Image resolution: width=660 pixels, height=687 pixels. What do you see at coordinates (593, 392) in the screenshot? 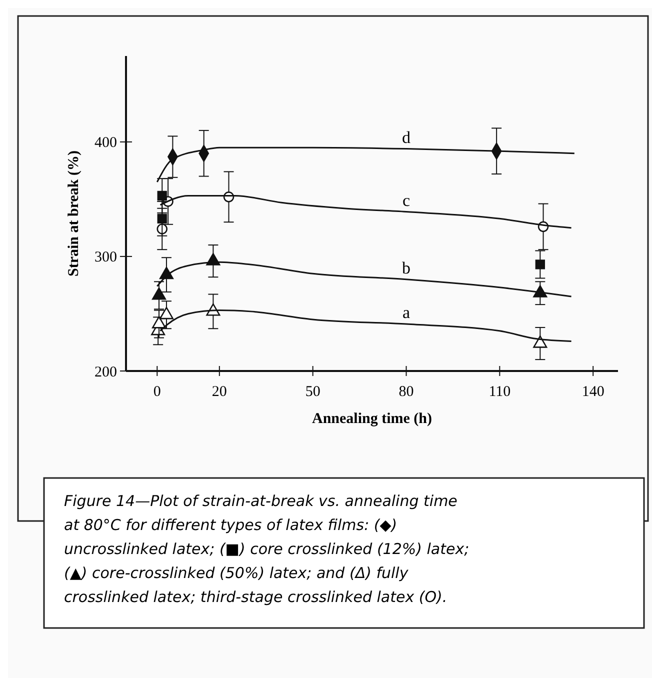
I see `x-tick-label: 140` at bounding box center [593, 392].